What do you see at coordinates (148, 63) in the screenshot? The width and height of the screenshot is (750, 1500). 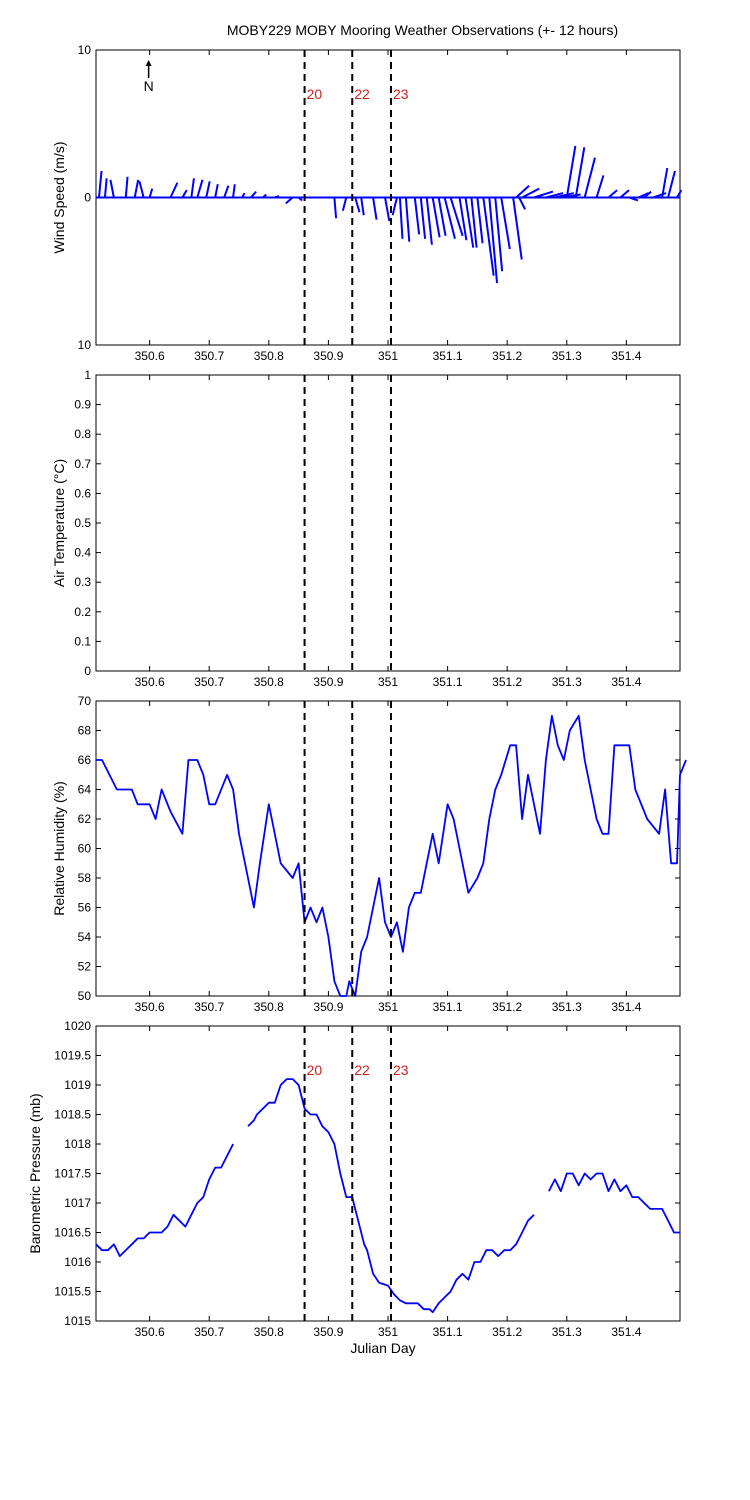 I see `north-arrow-icon` at bounding box center [148, 63].